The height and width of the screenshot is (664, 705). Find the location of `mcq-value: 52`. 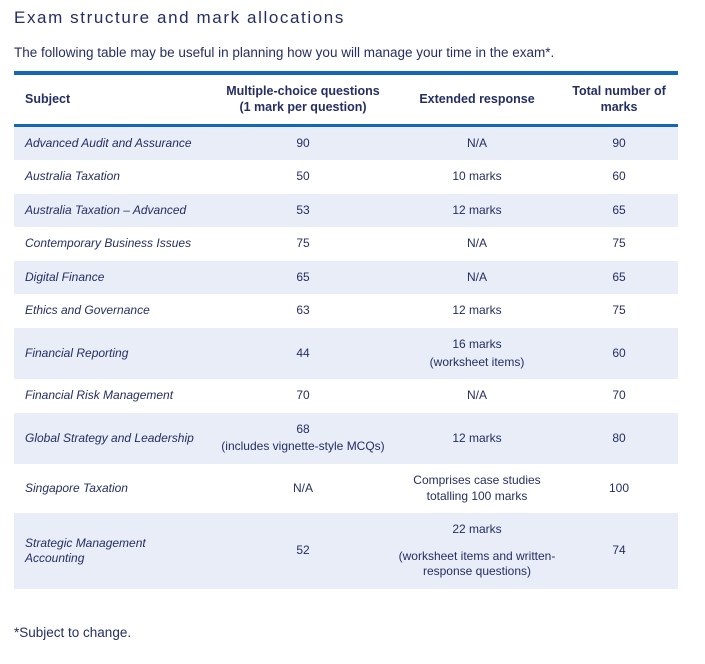

mcq-value: 52 is located at coordinates (303, 550).